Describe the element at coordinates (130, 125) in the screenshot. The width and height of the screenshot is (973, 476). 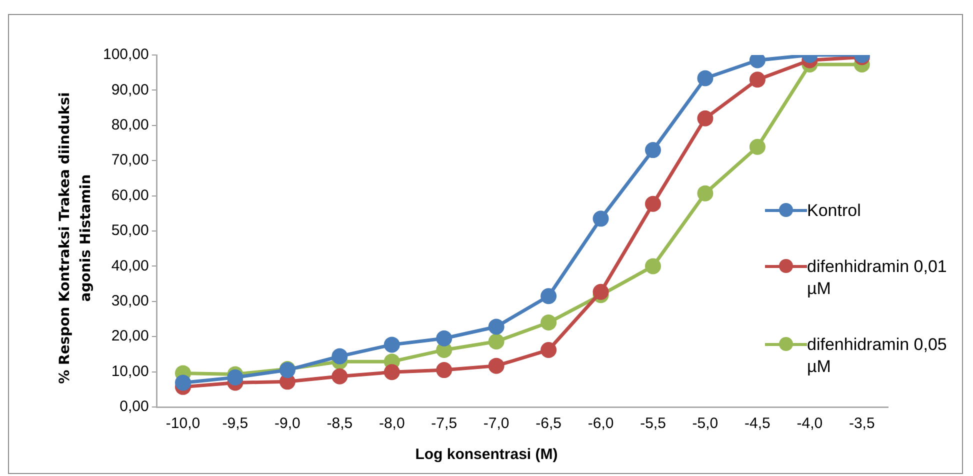
I see `y-tick-label: 80,00` at that location.